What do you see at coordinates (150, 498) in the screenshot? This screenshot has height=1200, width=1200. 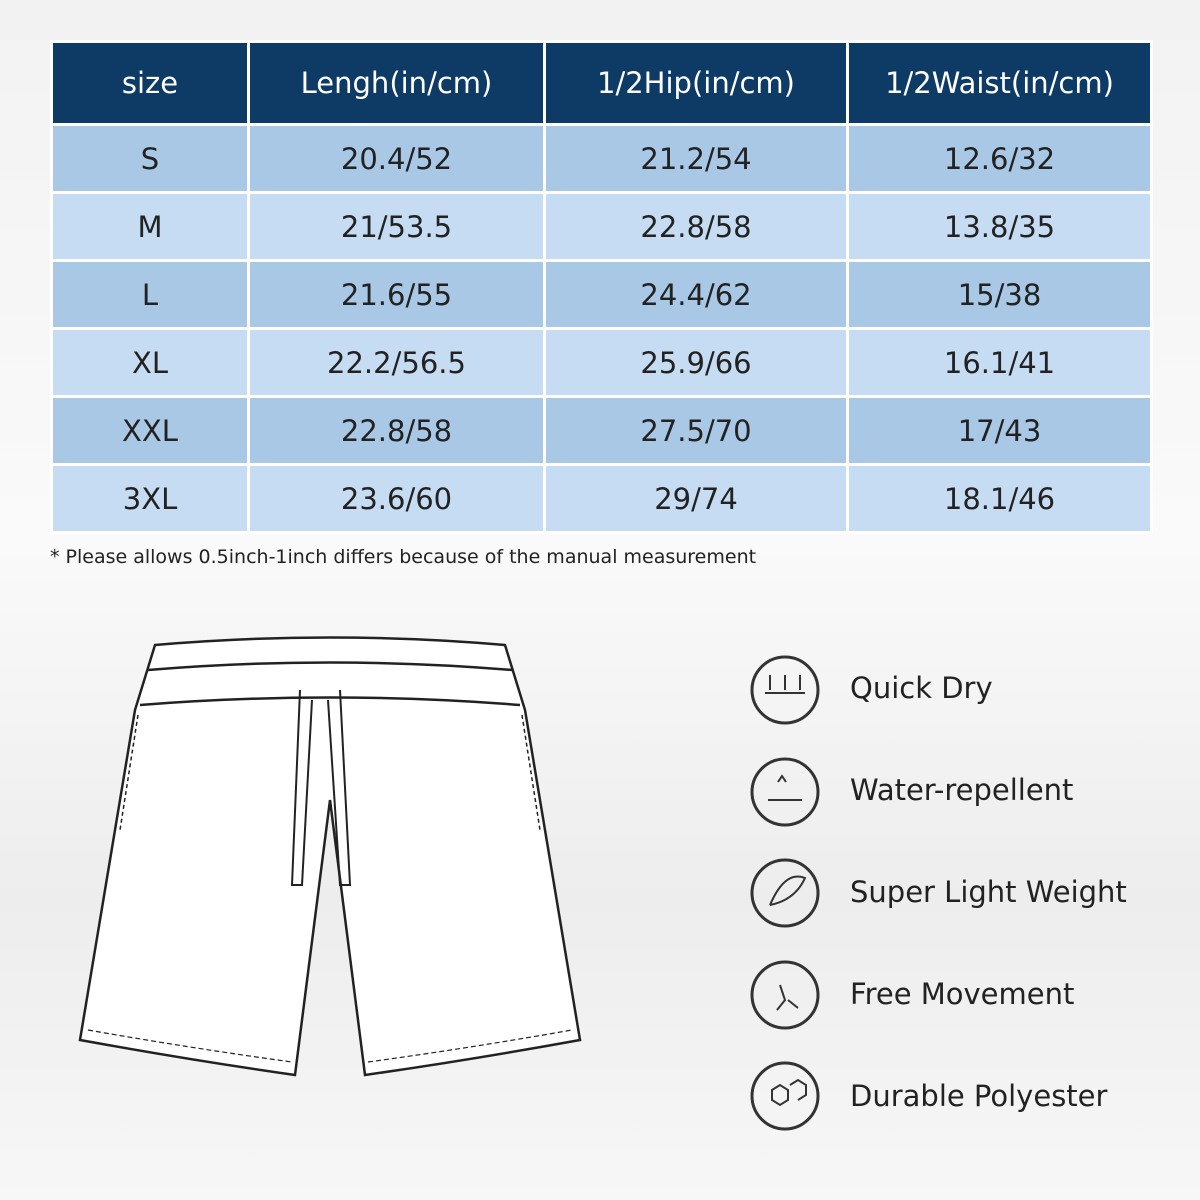 I see `table-cell: 3XL` at bounding box center [150, 498].